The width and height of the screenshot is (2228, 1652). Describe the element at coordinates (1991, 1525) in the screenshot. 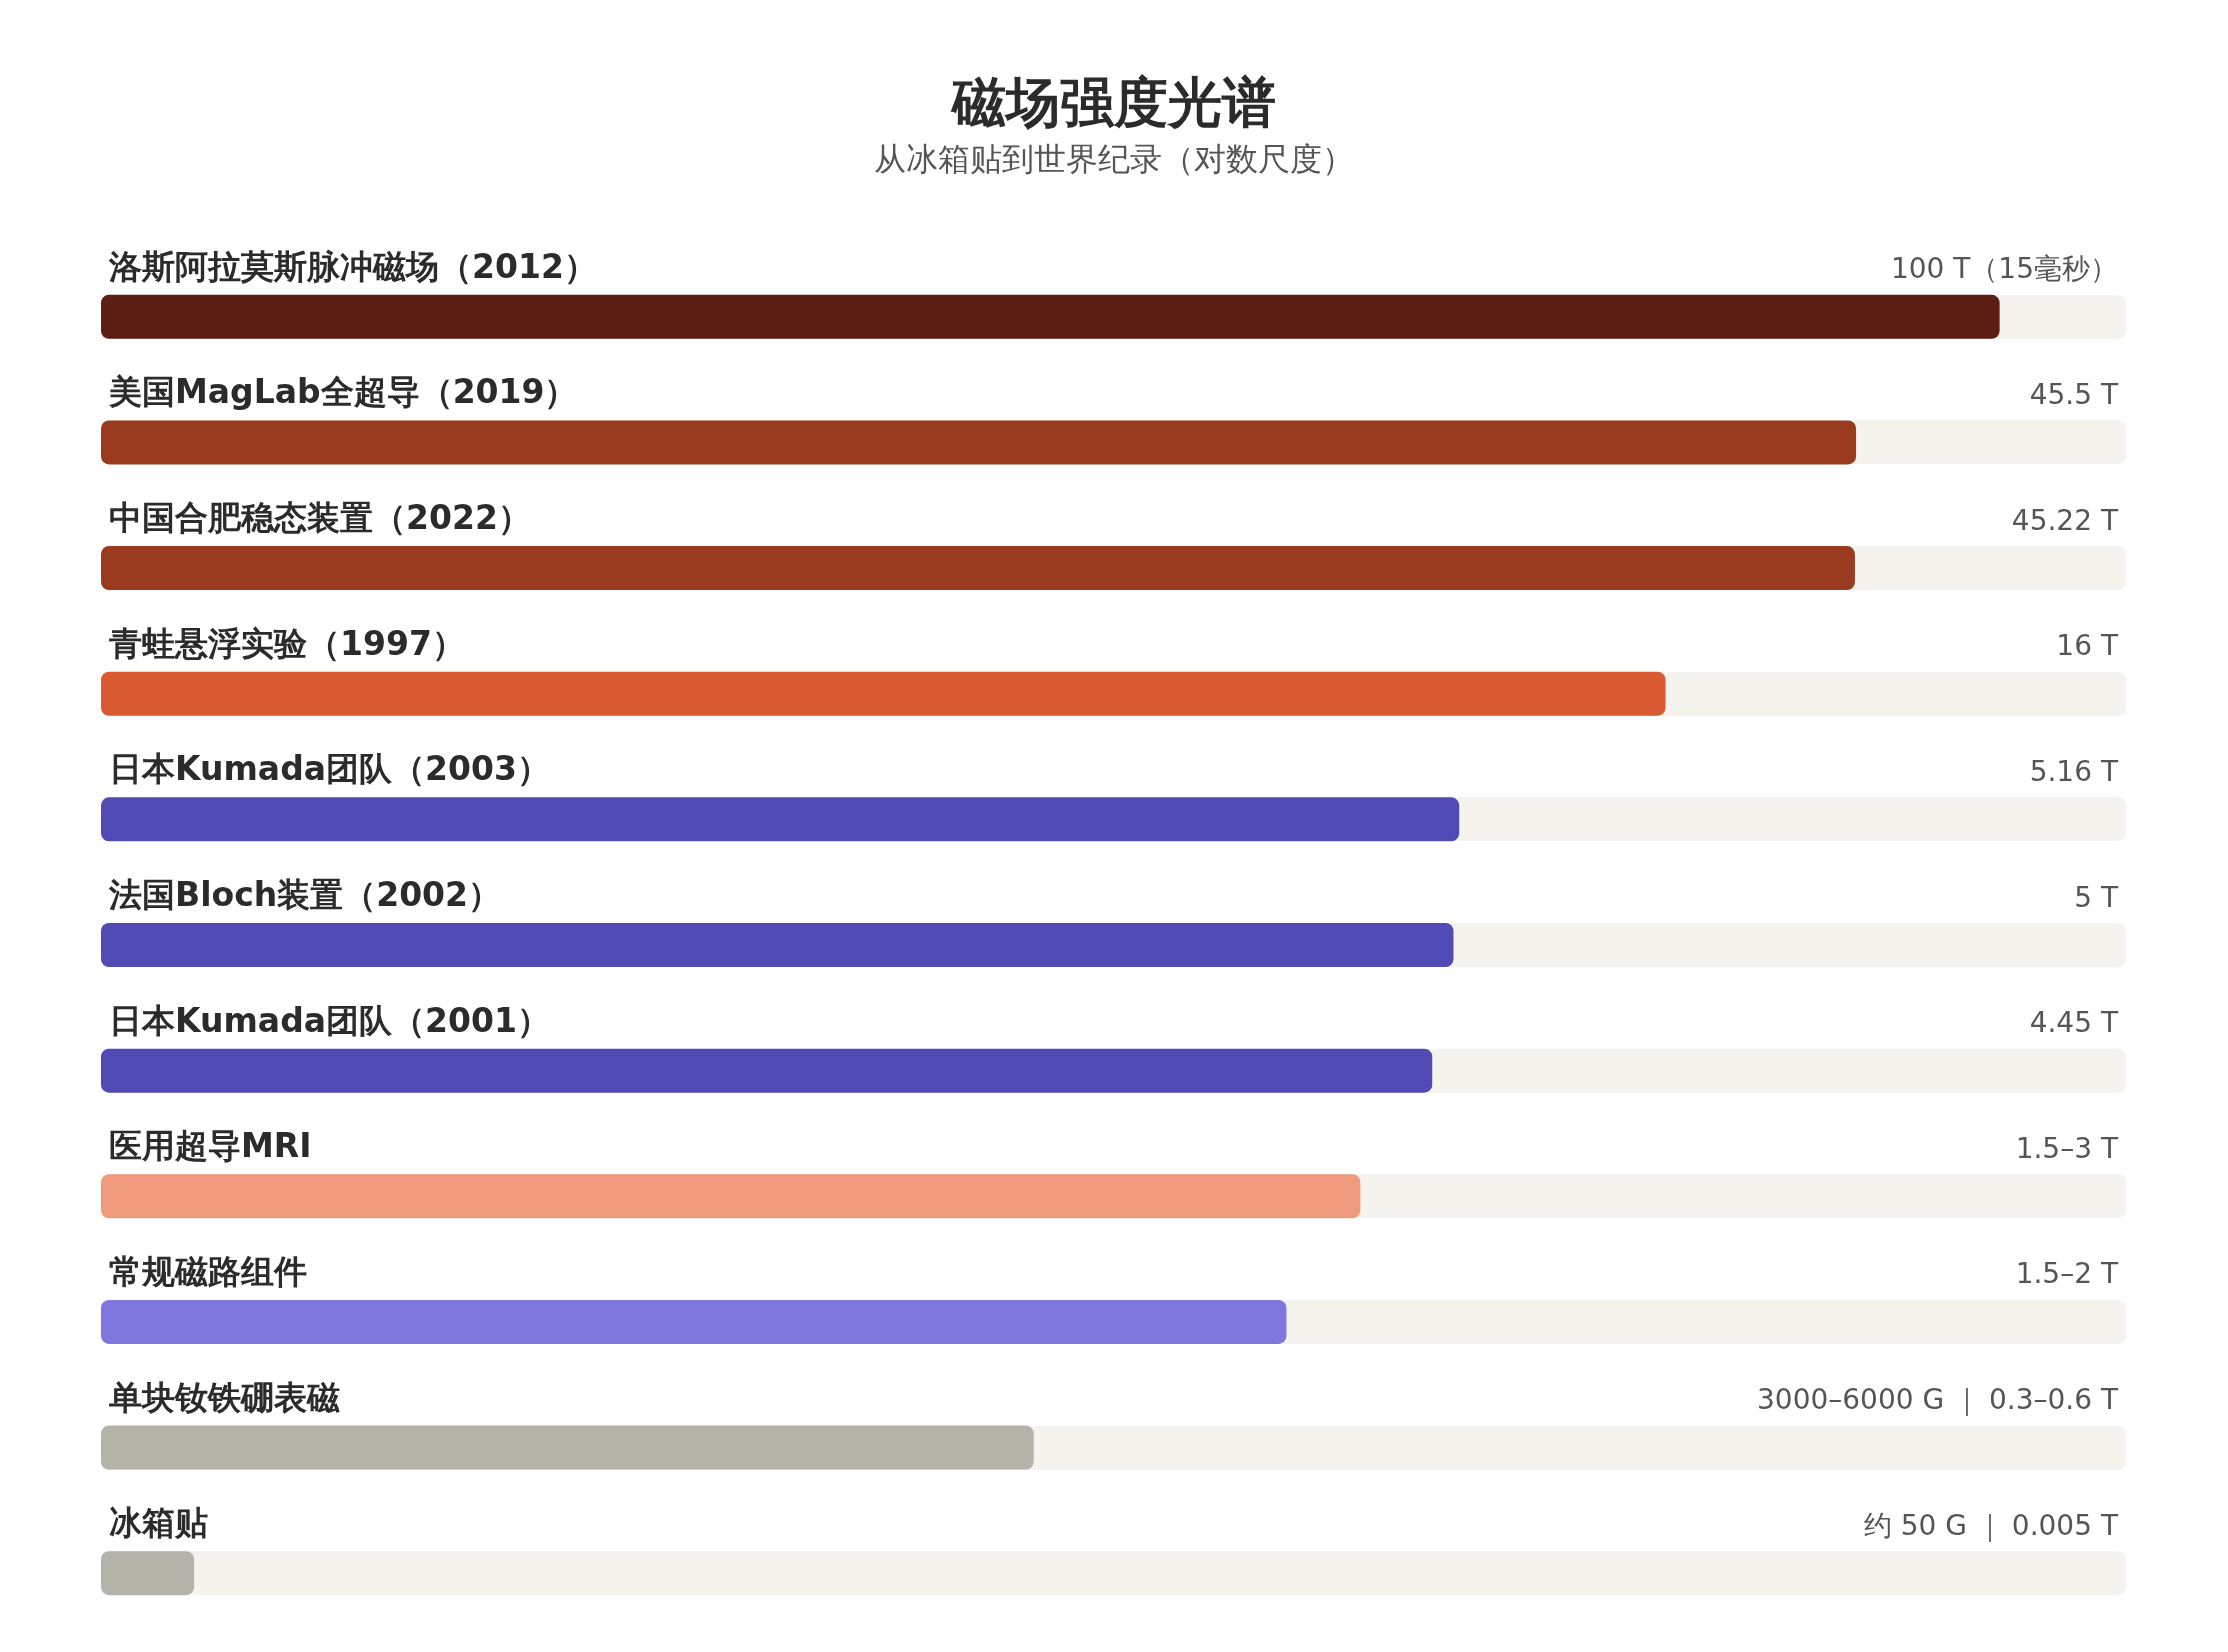

I see `data-label: 约 50 G ｜ 0.005 T` at that location.